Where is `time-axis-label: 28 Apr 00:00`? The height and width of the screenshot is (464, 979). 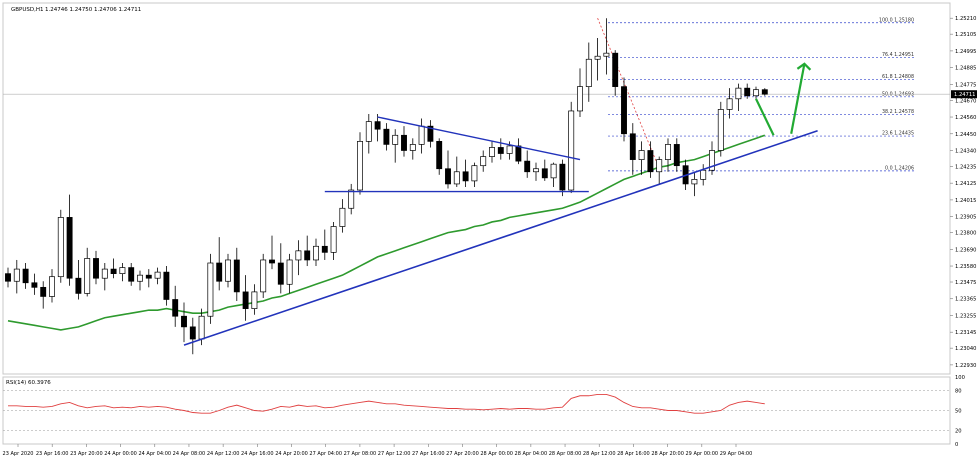 time-axis-label: 28 Apr 00:00 is located at coordinates (496, 454).